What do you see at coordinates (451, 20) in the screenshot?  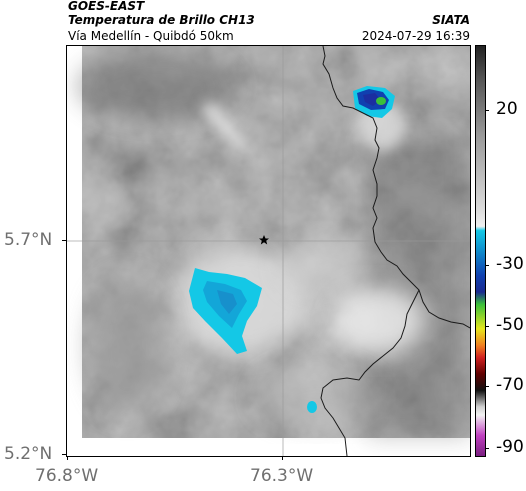 I see `organization-label: SIATA` at bounding box center [451, 20].